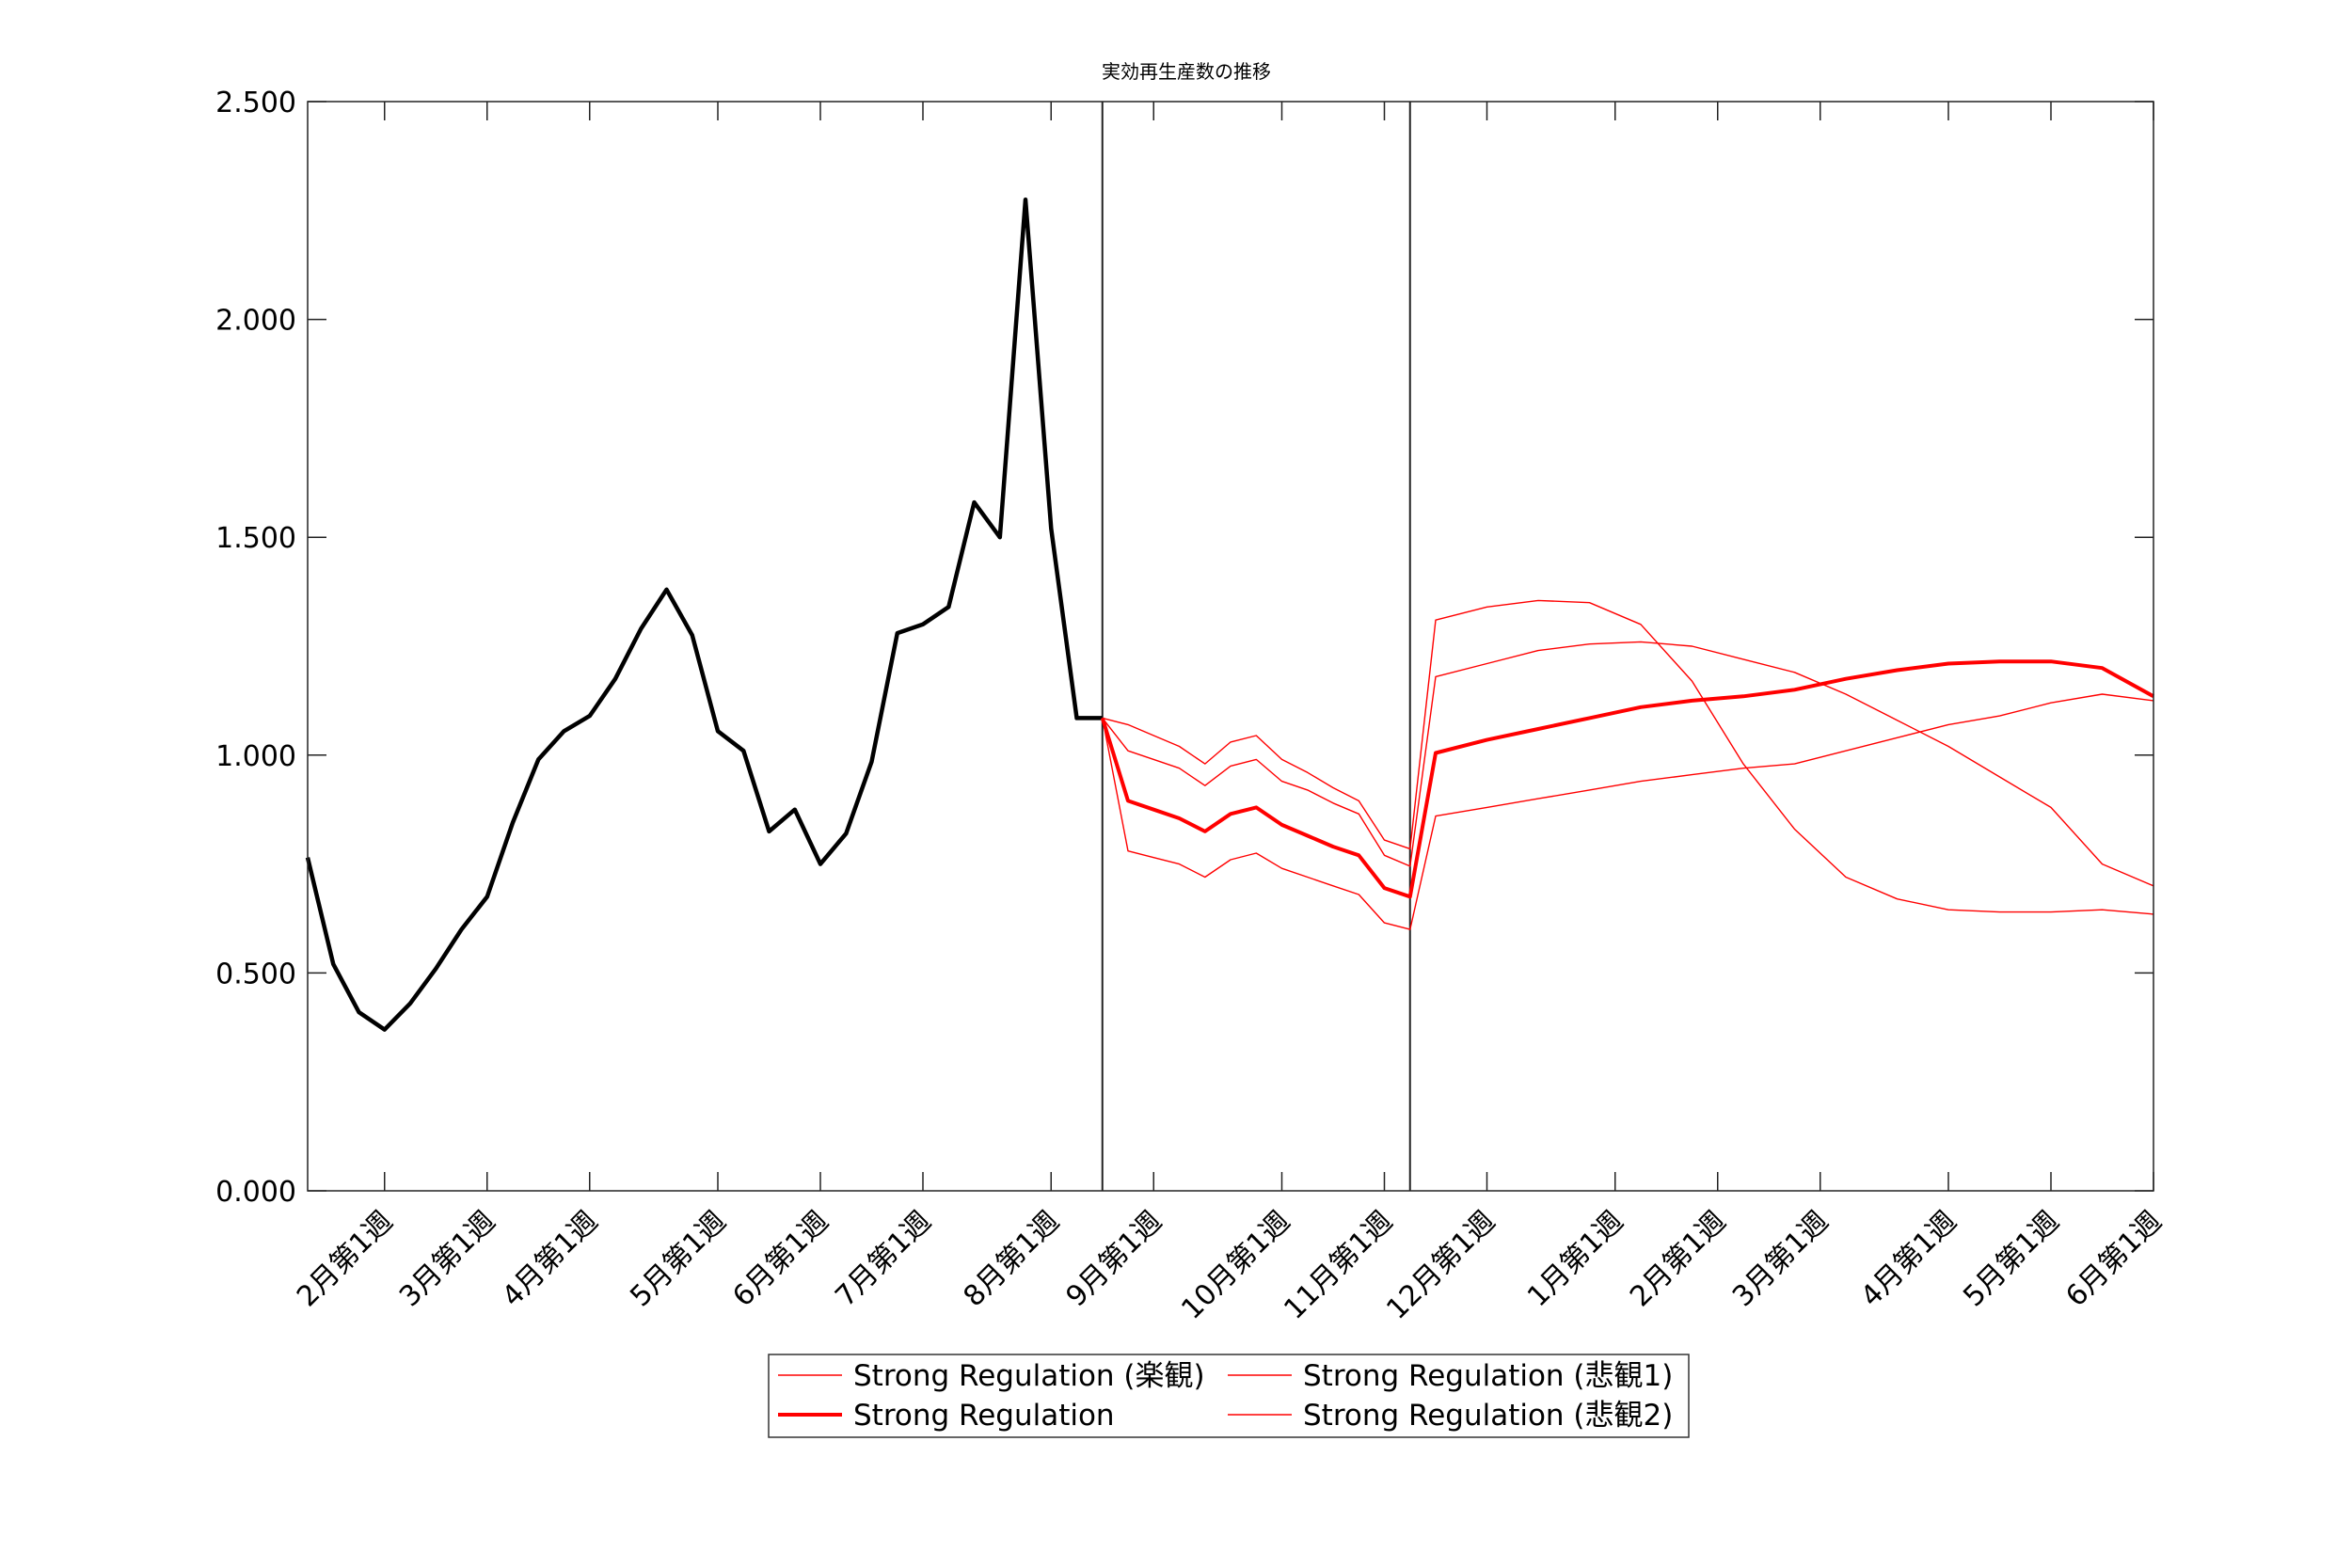 The height and width of the screenshot is (1568, 2352). What do you see at coordinates (255, 321) in the screenshot?
I see `y-tick-label: 2.000` at bounding box center [255, 321].